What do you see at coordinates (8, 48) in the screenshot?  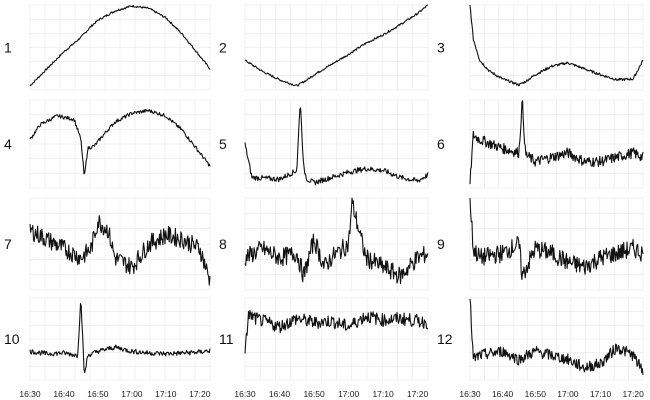 I see `panel-label: 1` at bounding box center [8, 48].